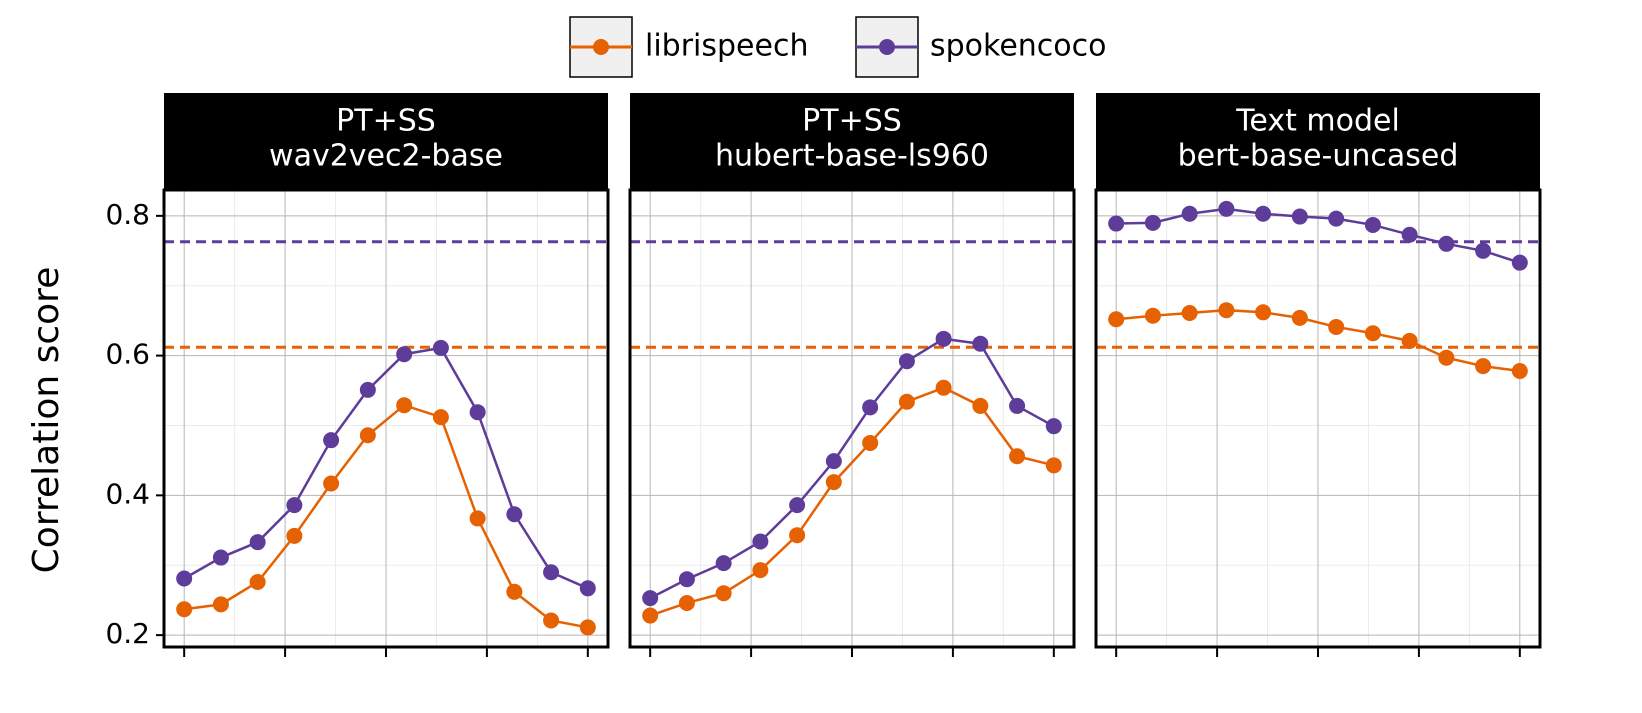 The width and height of the screenshot is (1642, 713). What do you see at coordinates (386, 156) in the screenshot?
I see `facet-title: wav2vec2-base` at bounding box center [386, 156].